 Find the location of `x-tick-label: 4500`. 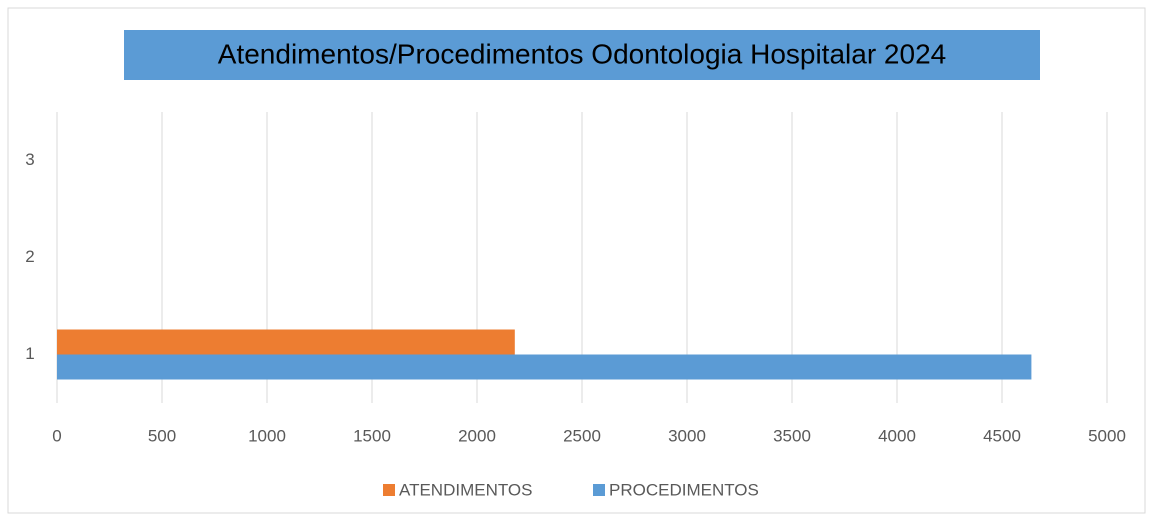

x-tick-label: 4500 is located at coordinates (1002, 435).